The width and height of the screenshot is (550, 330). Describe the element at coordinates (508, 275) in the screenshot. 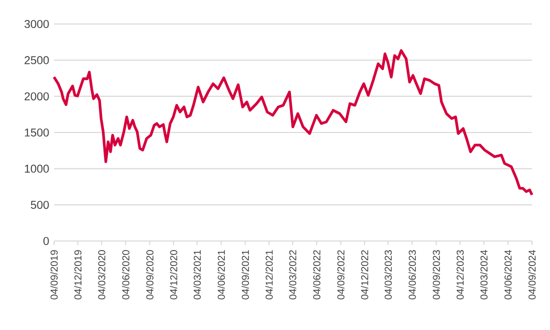

I see `x-tick-label: 04/06/2024` at that location.